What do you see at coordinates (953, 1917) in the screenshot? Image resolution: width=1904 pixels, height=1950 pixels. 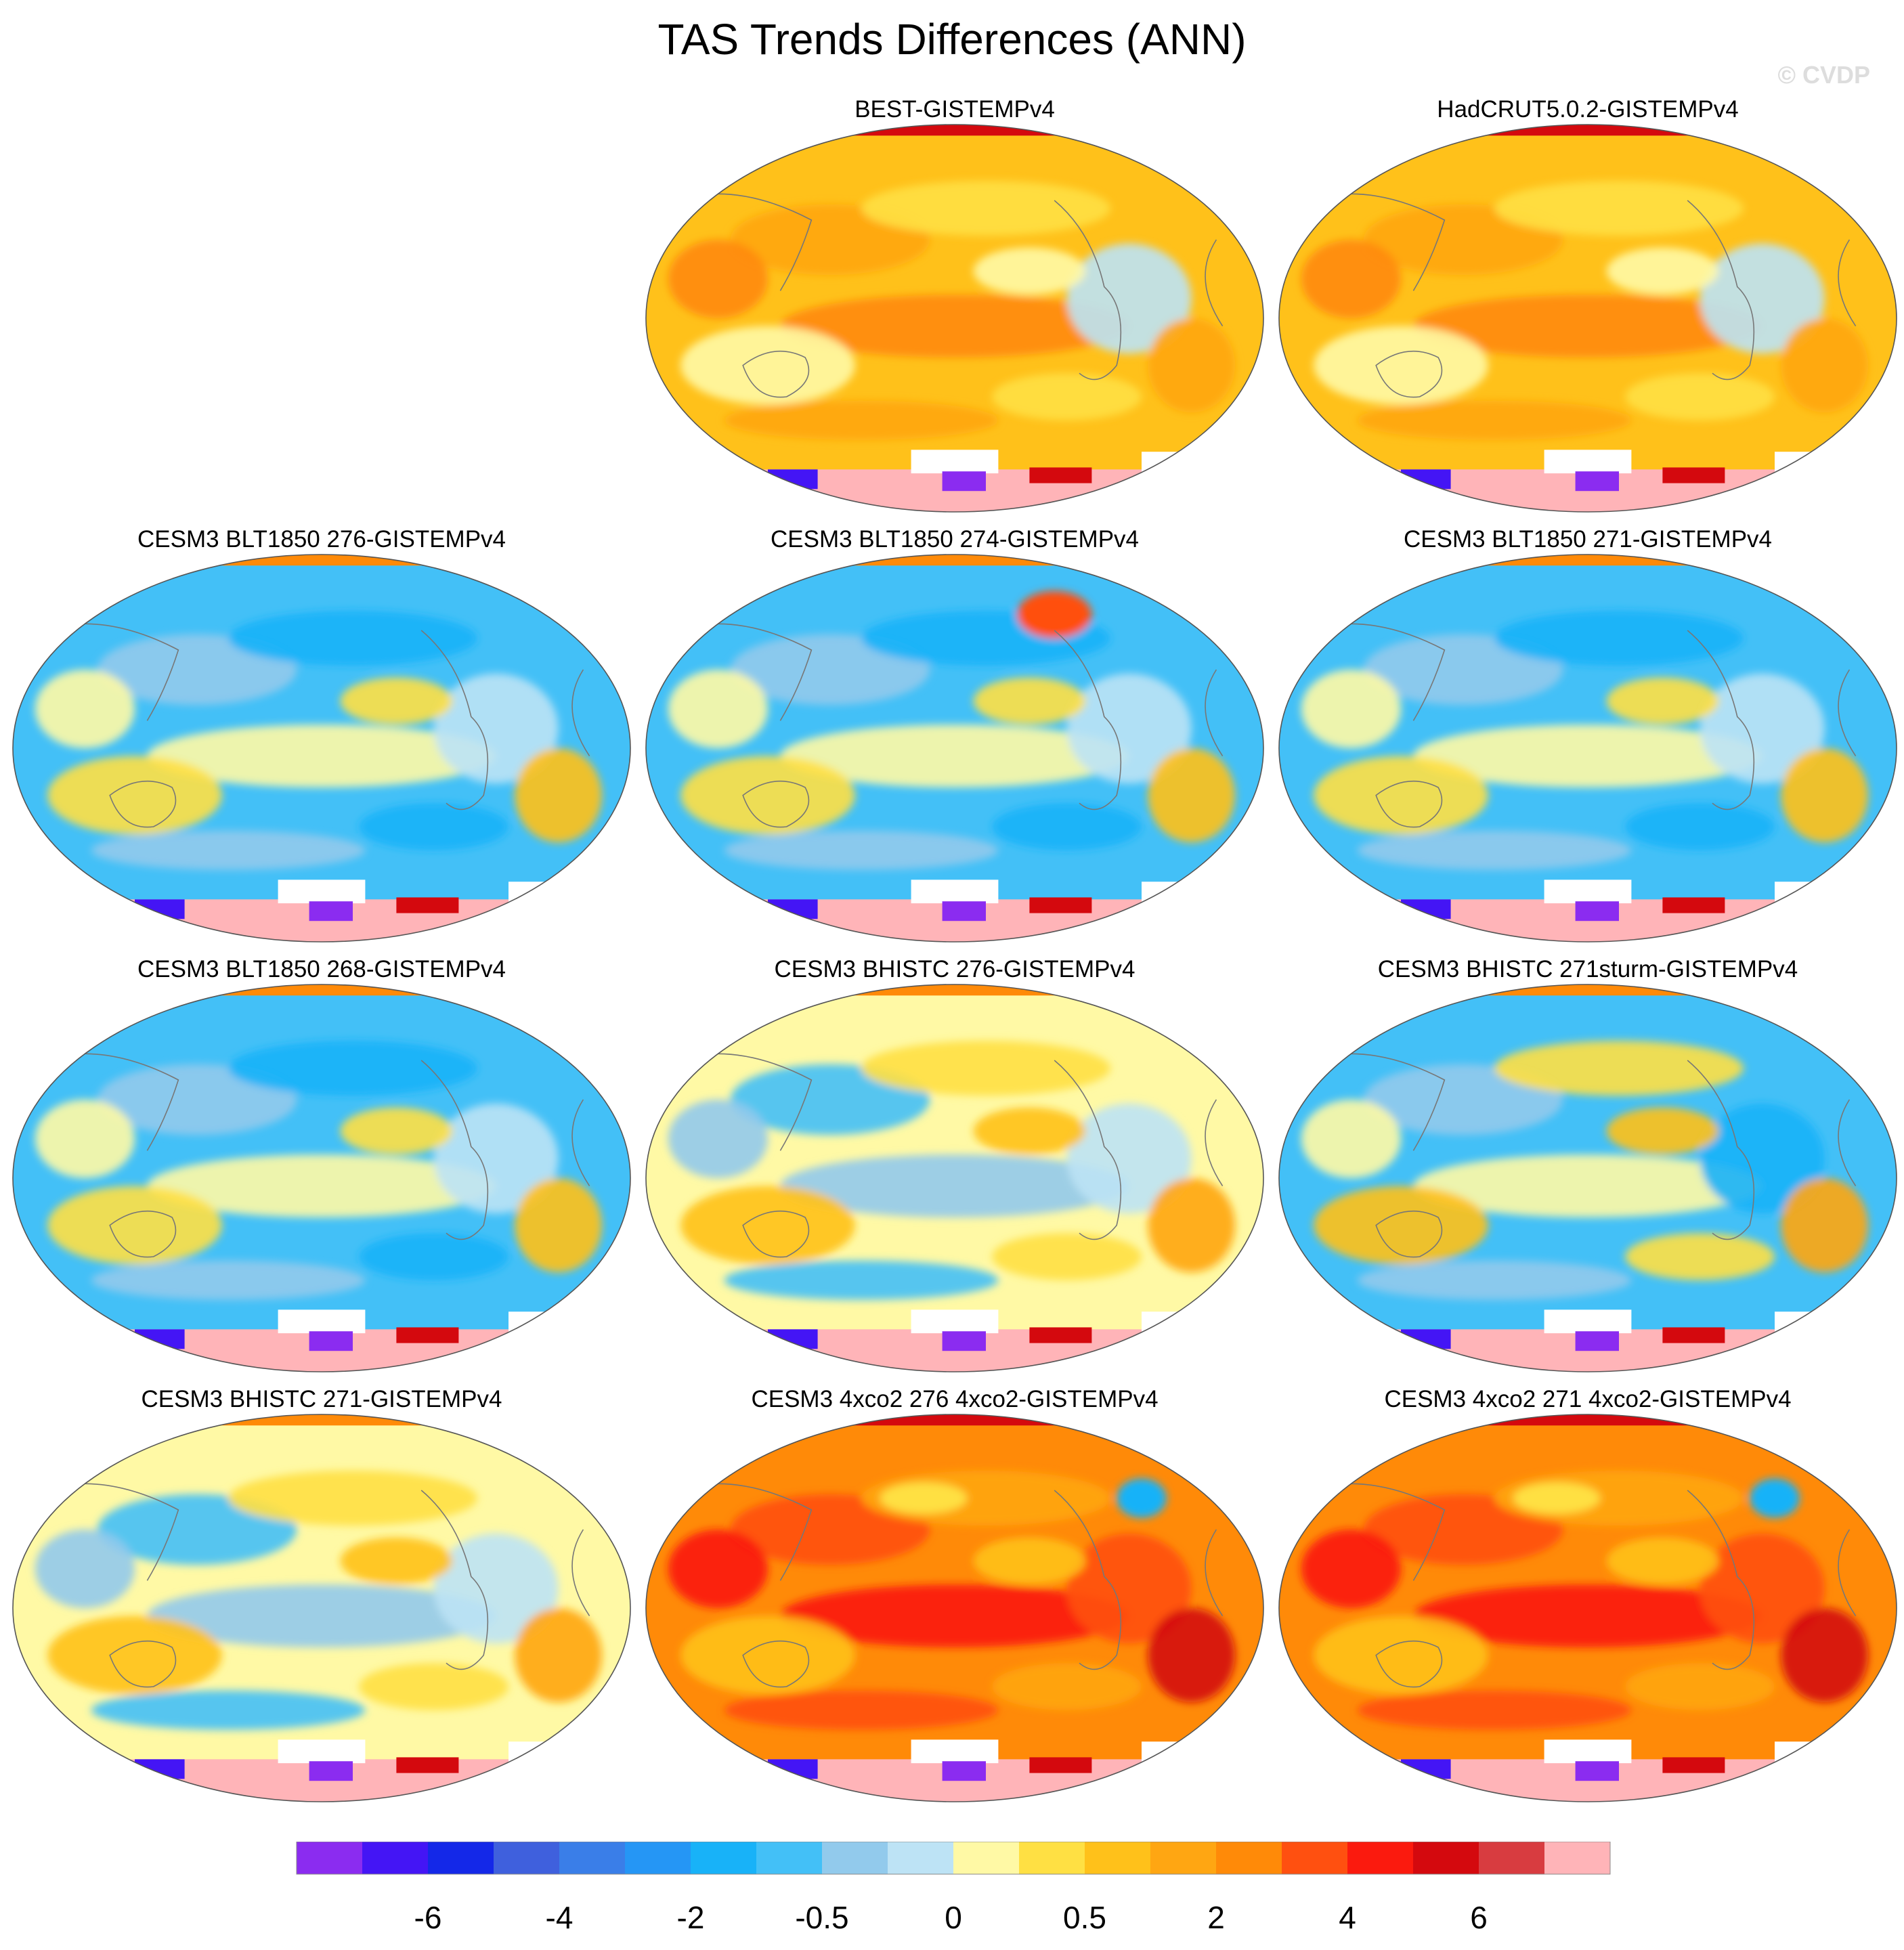 I see `colorbar-tick-label: 0` at bounding box center [953, 1917].